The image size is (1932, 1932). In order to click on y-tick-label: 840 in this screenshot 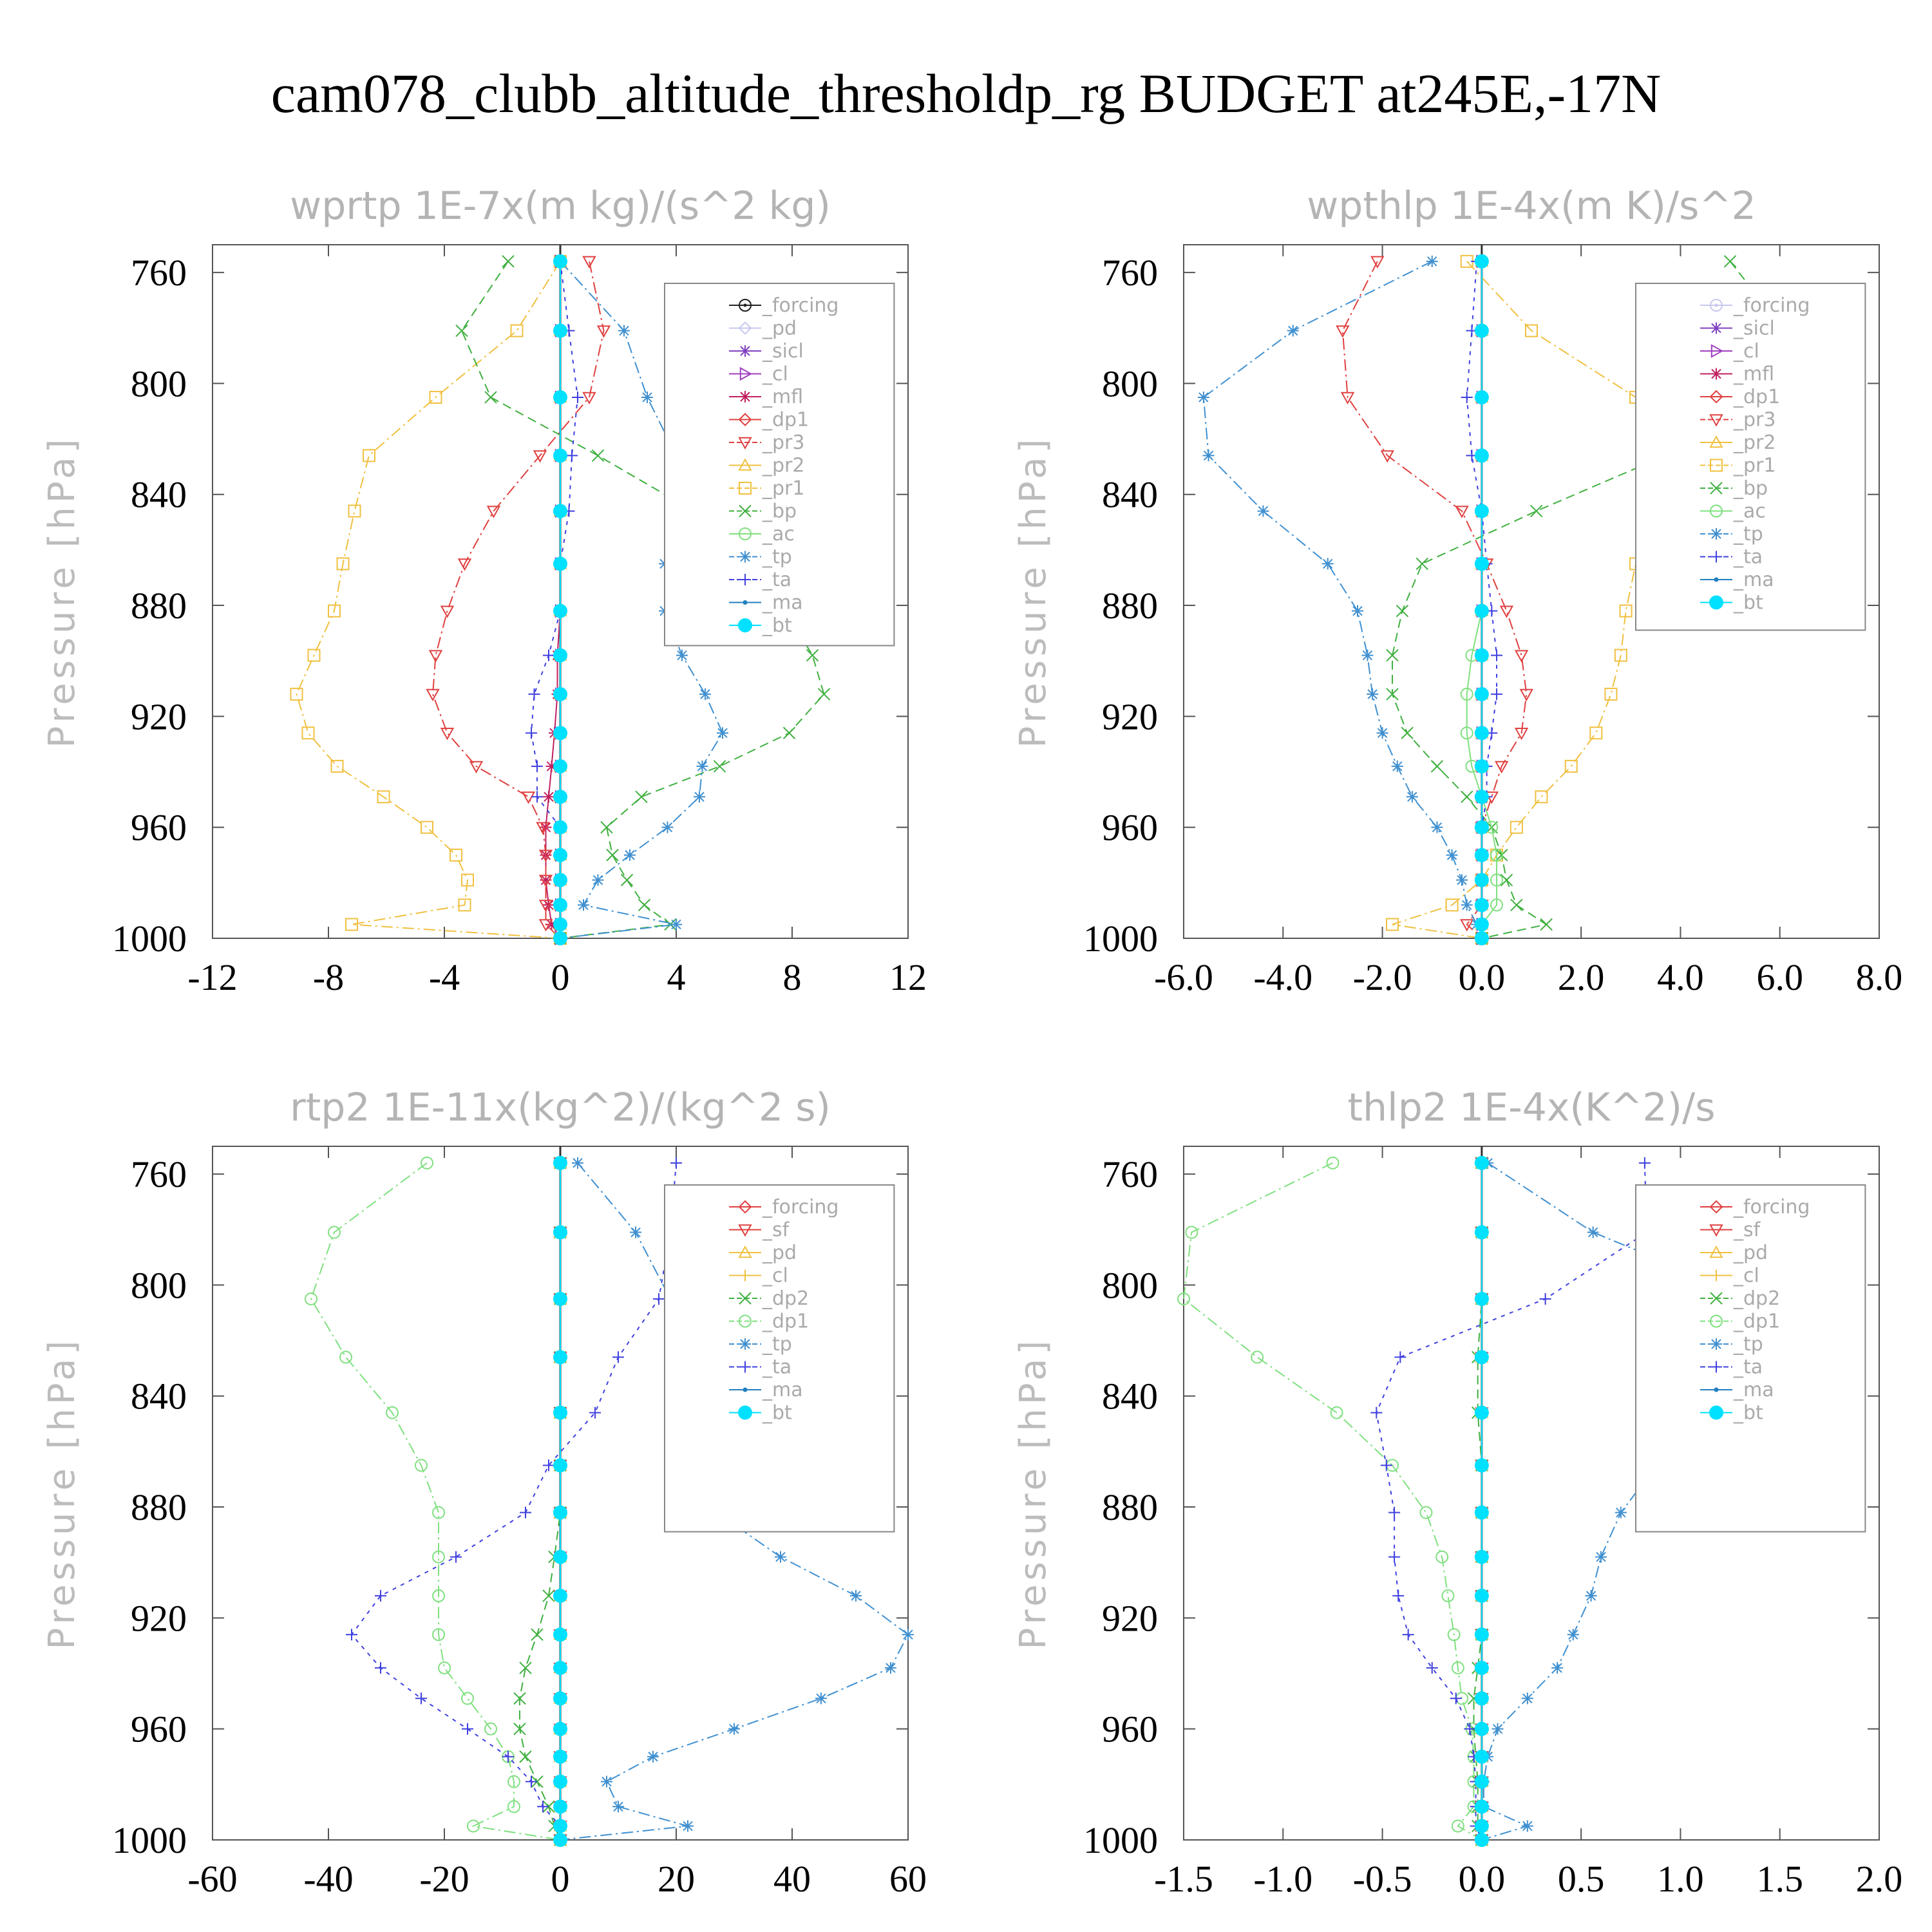, I will do `click(159, 1397)`.